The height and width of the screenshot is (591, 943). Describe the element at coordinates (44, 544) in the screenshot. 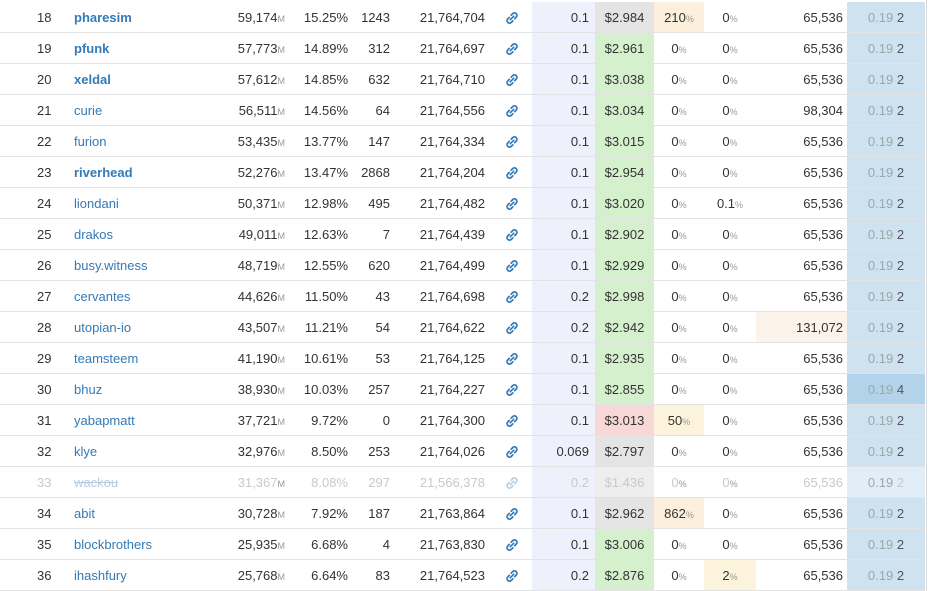

I see `rank: 35` at that location.